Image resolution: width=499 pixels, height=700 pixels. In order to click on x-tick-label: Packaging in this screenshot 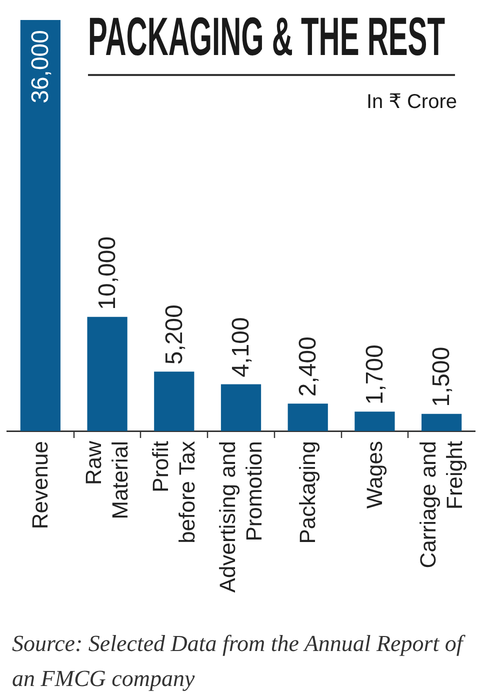, I will do `click(307, 492)`.